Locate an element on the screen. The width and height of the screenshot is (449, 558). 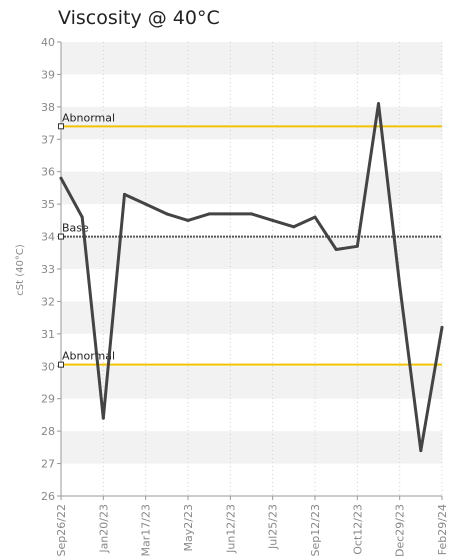
chart-title: Viscosity @ 40°C is located at coordinates (139, 18).